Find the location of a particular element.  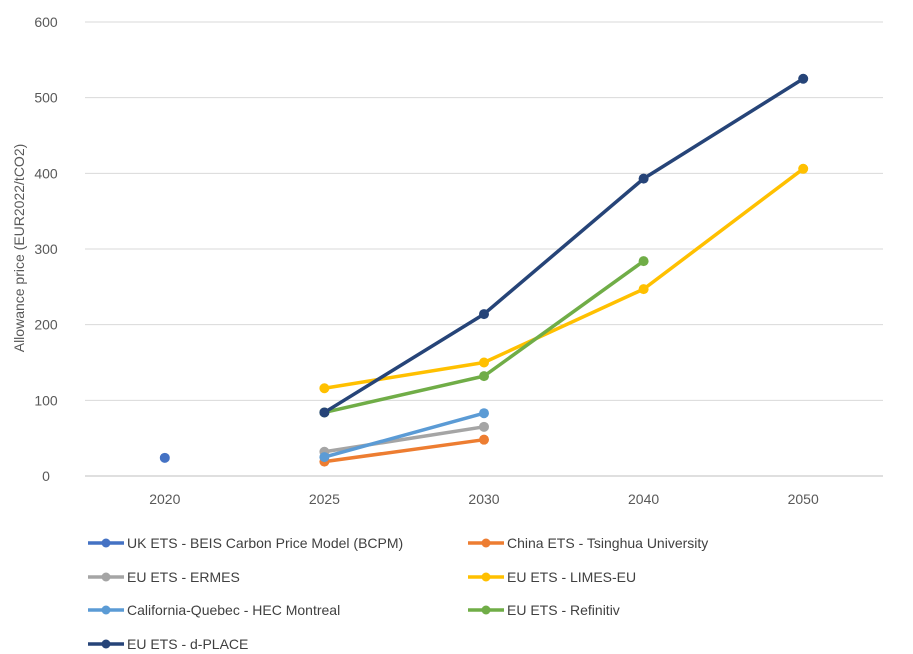

y-tick-label: 300 is located at coordinates (46, 249).